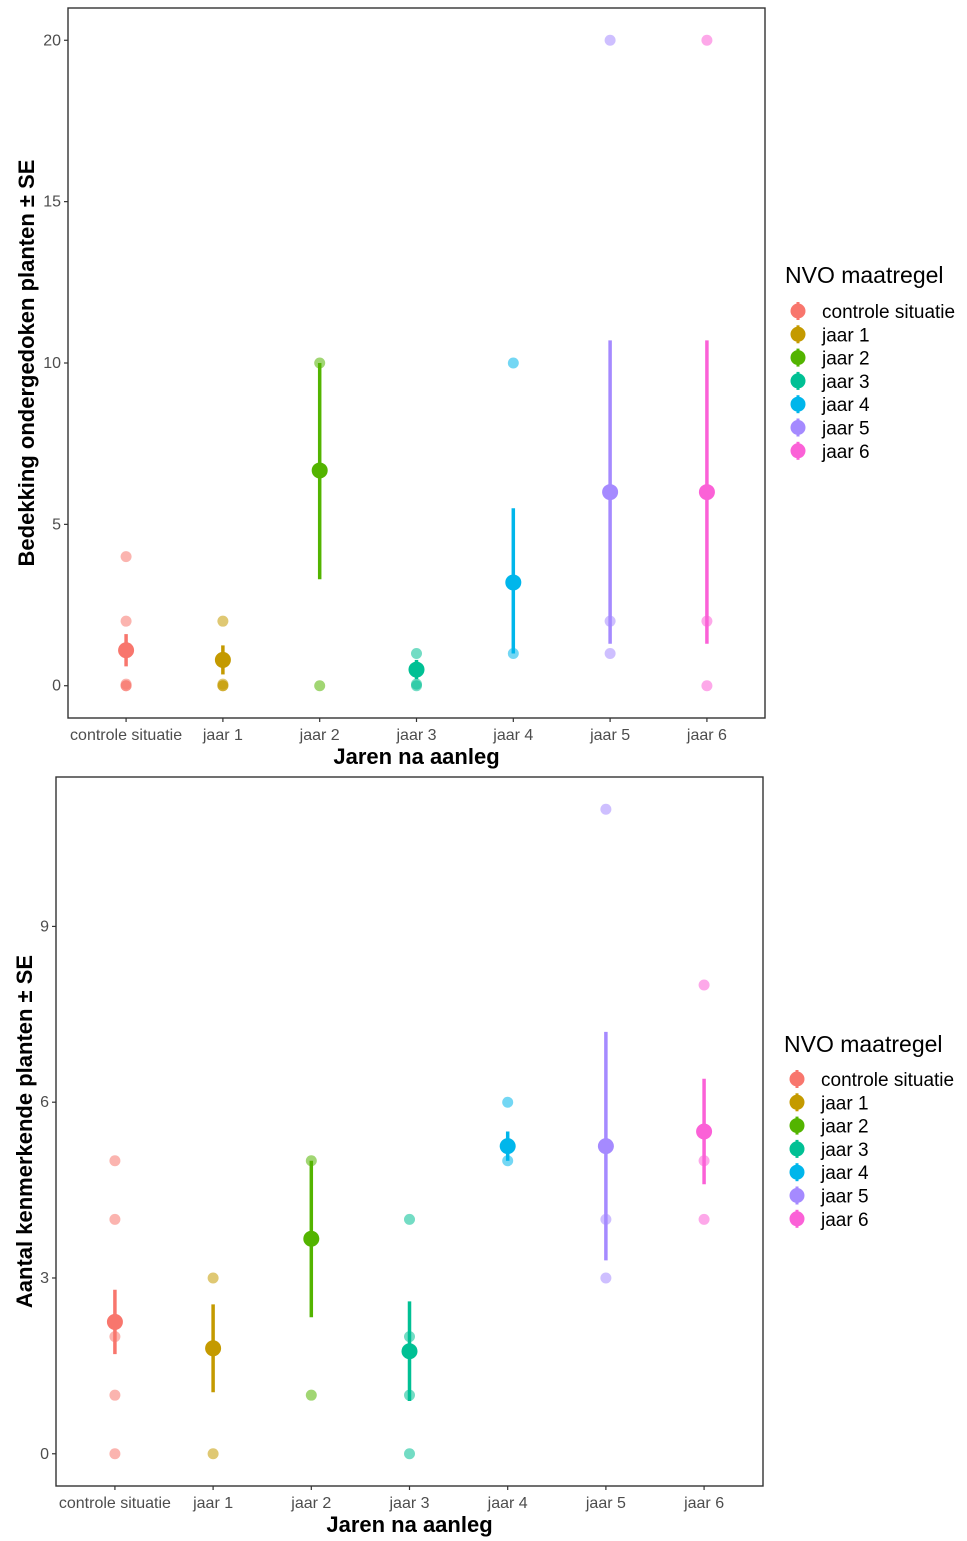  What do you see at coordinates (24, 1131) in the screenshot?
I see `y-axis-title: Aantal kenmerkende planten ± SE` at bounding box center [24, 1131].